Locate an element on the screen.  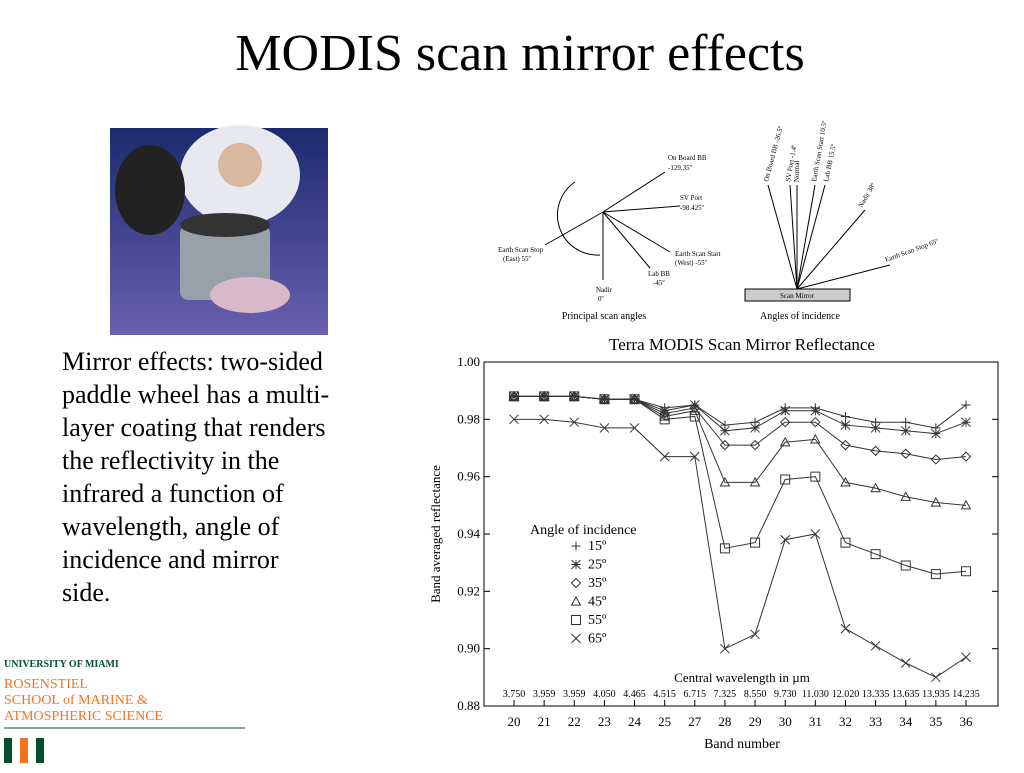
label: On Board BB -26.5º is located at coordinates (773, 154).